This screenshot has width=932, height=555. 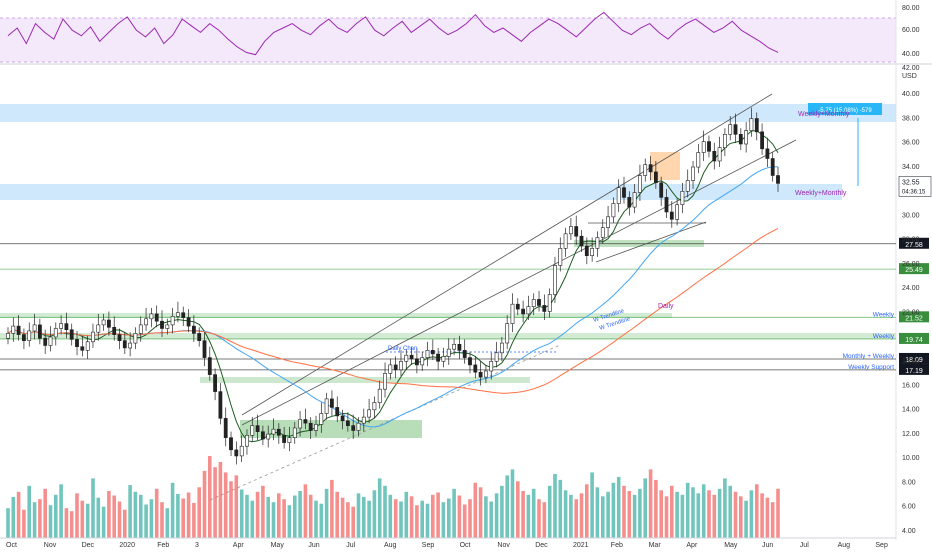 What do you see at coordinates (845, 111) in the screenshot?
I see `measure-label: -5.75 (15.08%) -579` at bounding box center [845, 111].